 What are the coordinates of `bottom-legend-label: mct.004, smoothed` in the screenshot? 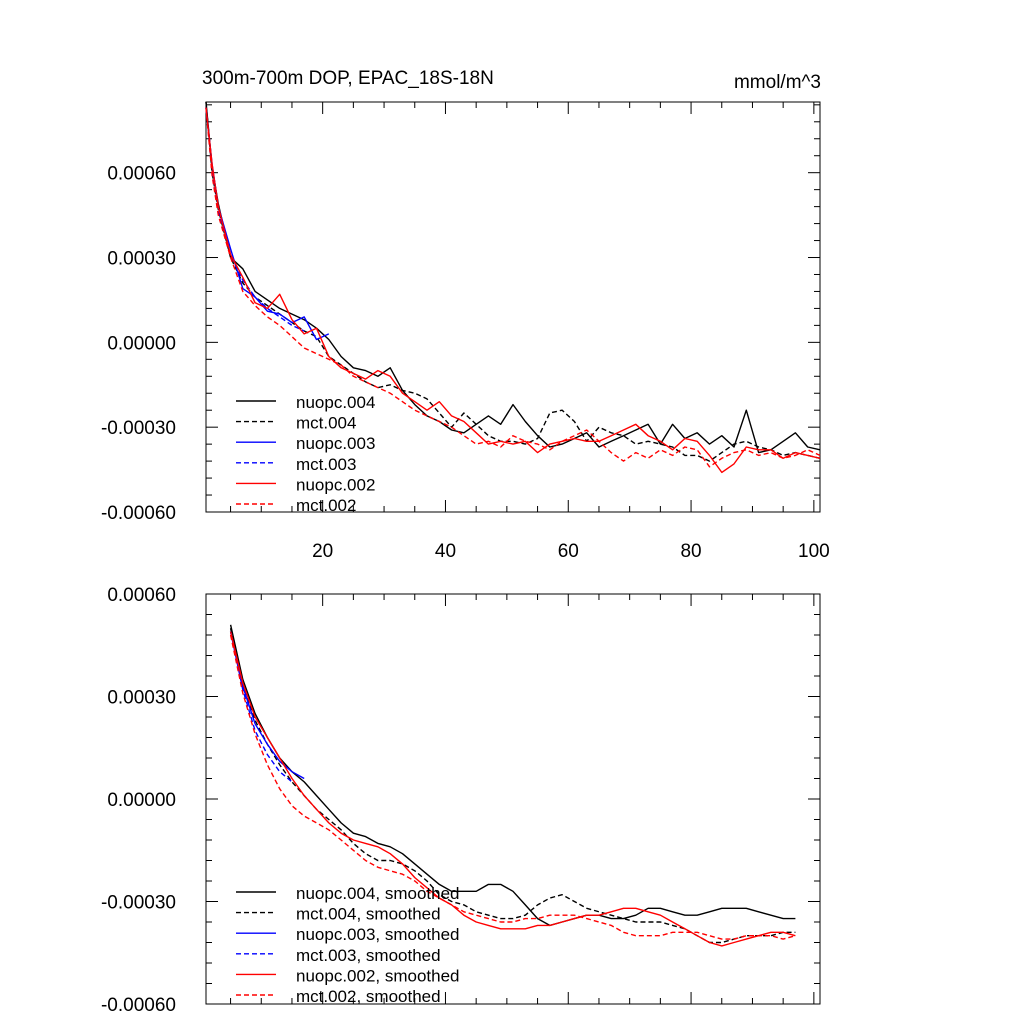 It's located at (368, 914).